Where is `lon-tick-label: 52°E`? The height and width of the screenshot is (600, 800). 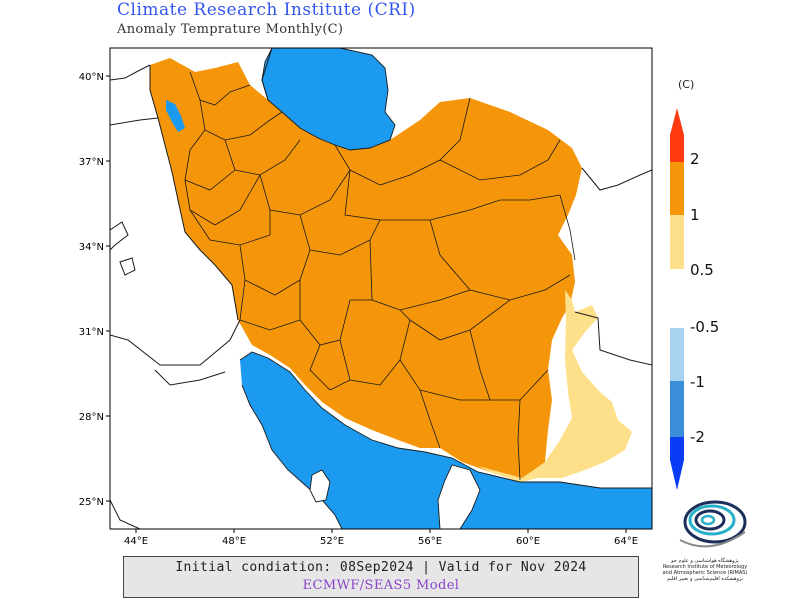
lon-tick-label: 52°E is located at coordinates (332, 541).